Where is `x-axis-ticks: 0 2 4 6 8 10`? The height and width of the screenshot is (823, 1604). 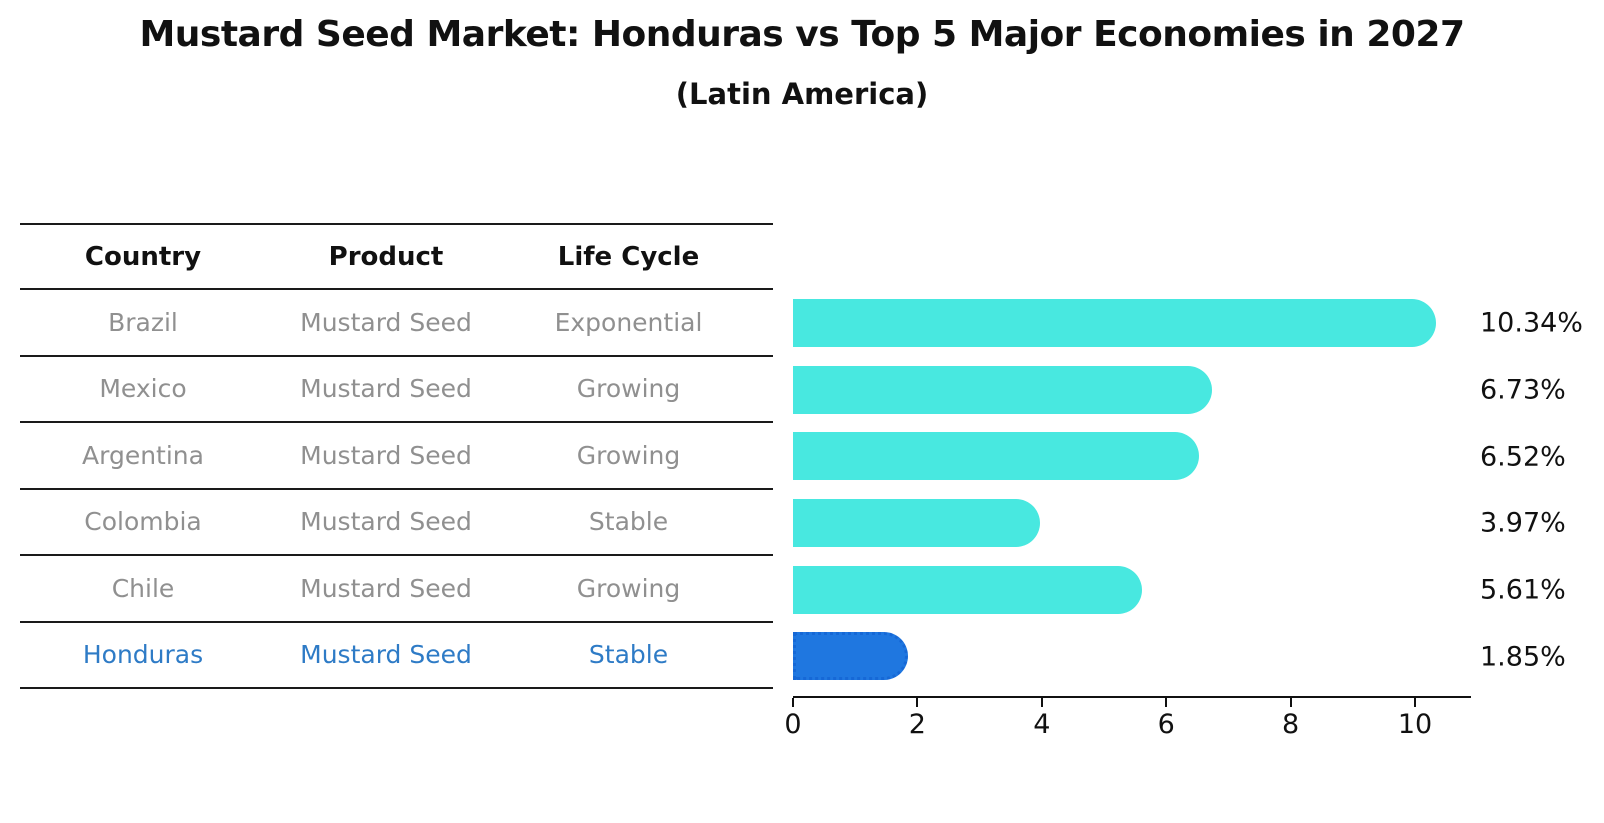 x-axis-ticks: 0 2 4 6 8 10 is located at coordinates (1127, 723).